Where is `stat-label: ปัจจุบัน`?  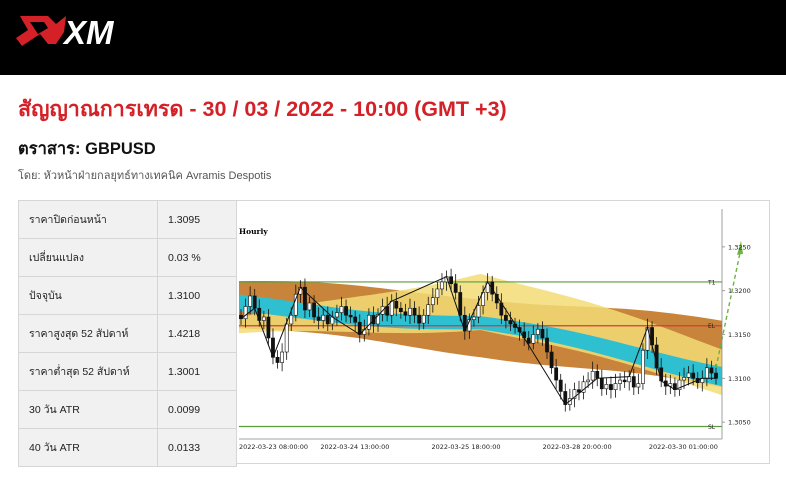
stat-label: ปัจจุบัน is located at coordinates (88, 295).